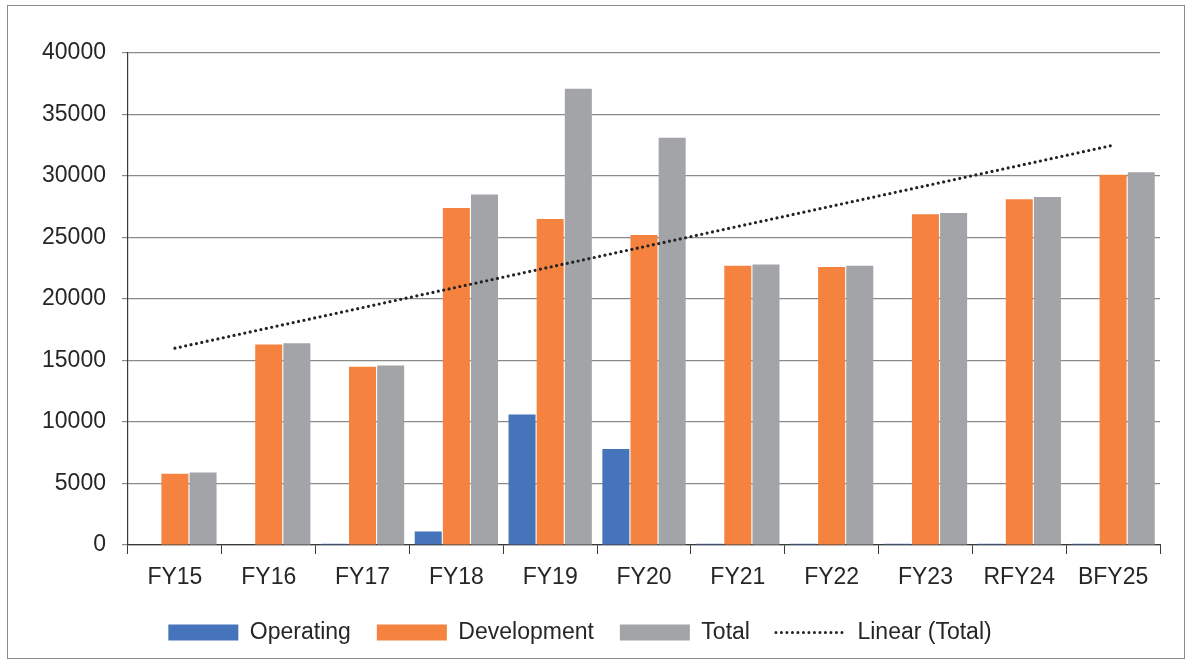 The width and height of the screenshot is (1194, 666). I want to click on x-tick-label: BFY25, so click(1113, 576).